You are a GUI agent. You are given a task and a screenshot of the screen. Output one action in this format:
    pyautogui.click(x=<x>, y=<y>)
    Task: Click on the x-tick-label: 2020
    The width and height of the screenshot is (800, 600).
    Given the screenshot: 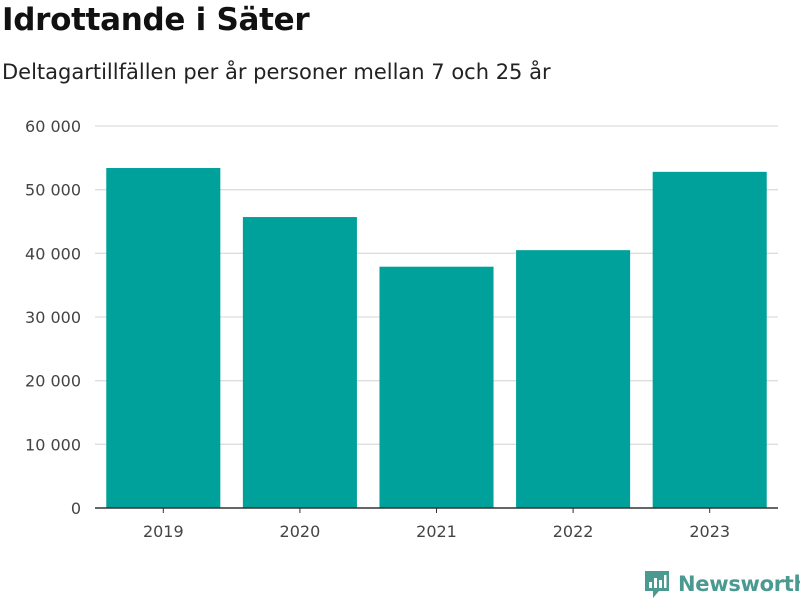 What is the action you would take?
    pyautogui.click(x=300, y=531)
    